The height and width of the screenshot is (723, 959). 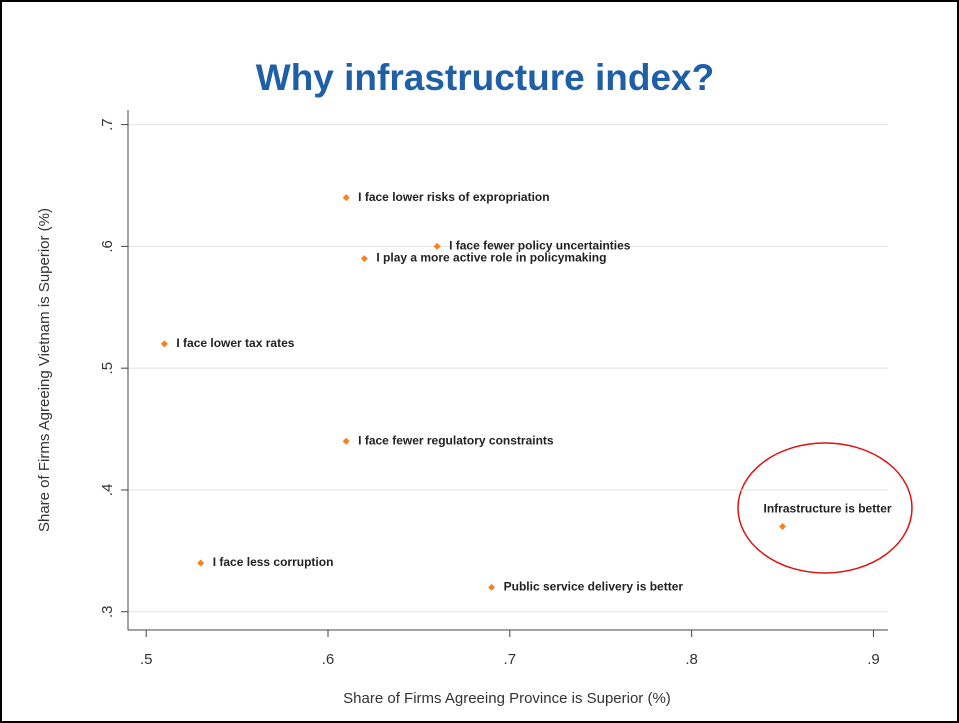 I want to click on x-tick-label: .9, so click(x=873, y=659).